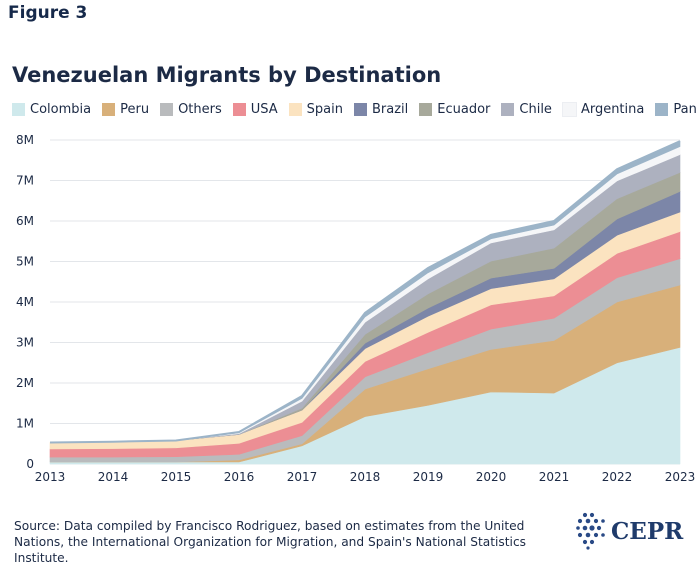  Describe the element at coordinates (428, 477) in the screenshot. I see `x-tick-label: 2019` at that location.